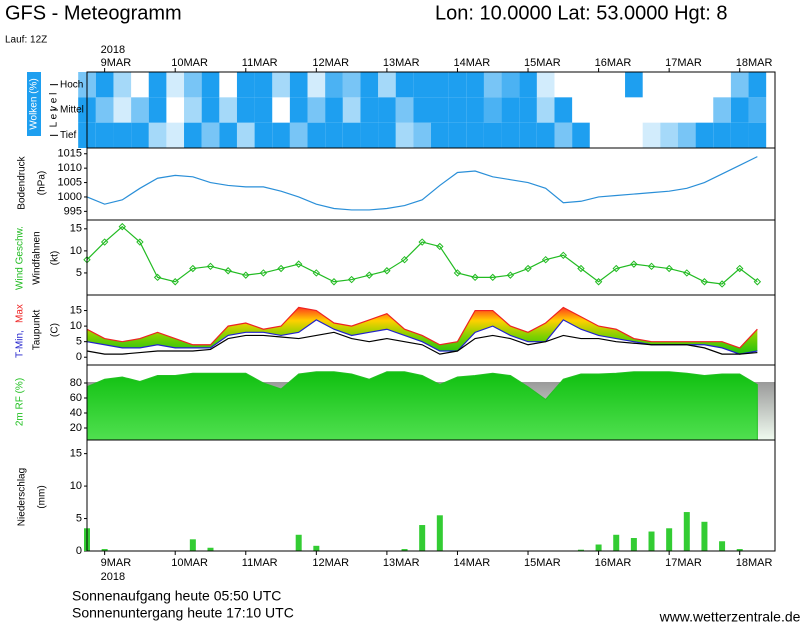 The height and width of the screenshot is (625, 800). Describe the element at coordinates (431, 184) in the screenshot. I see `panel-frame` at that location.